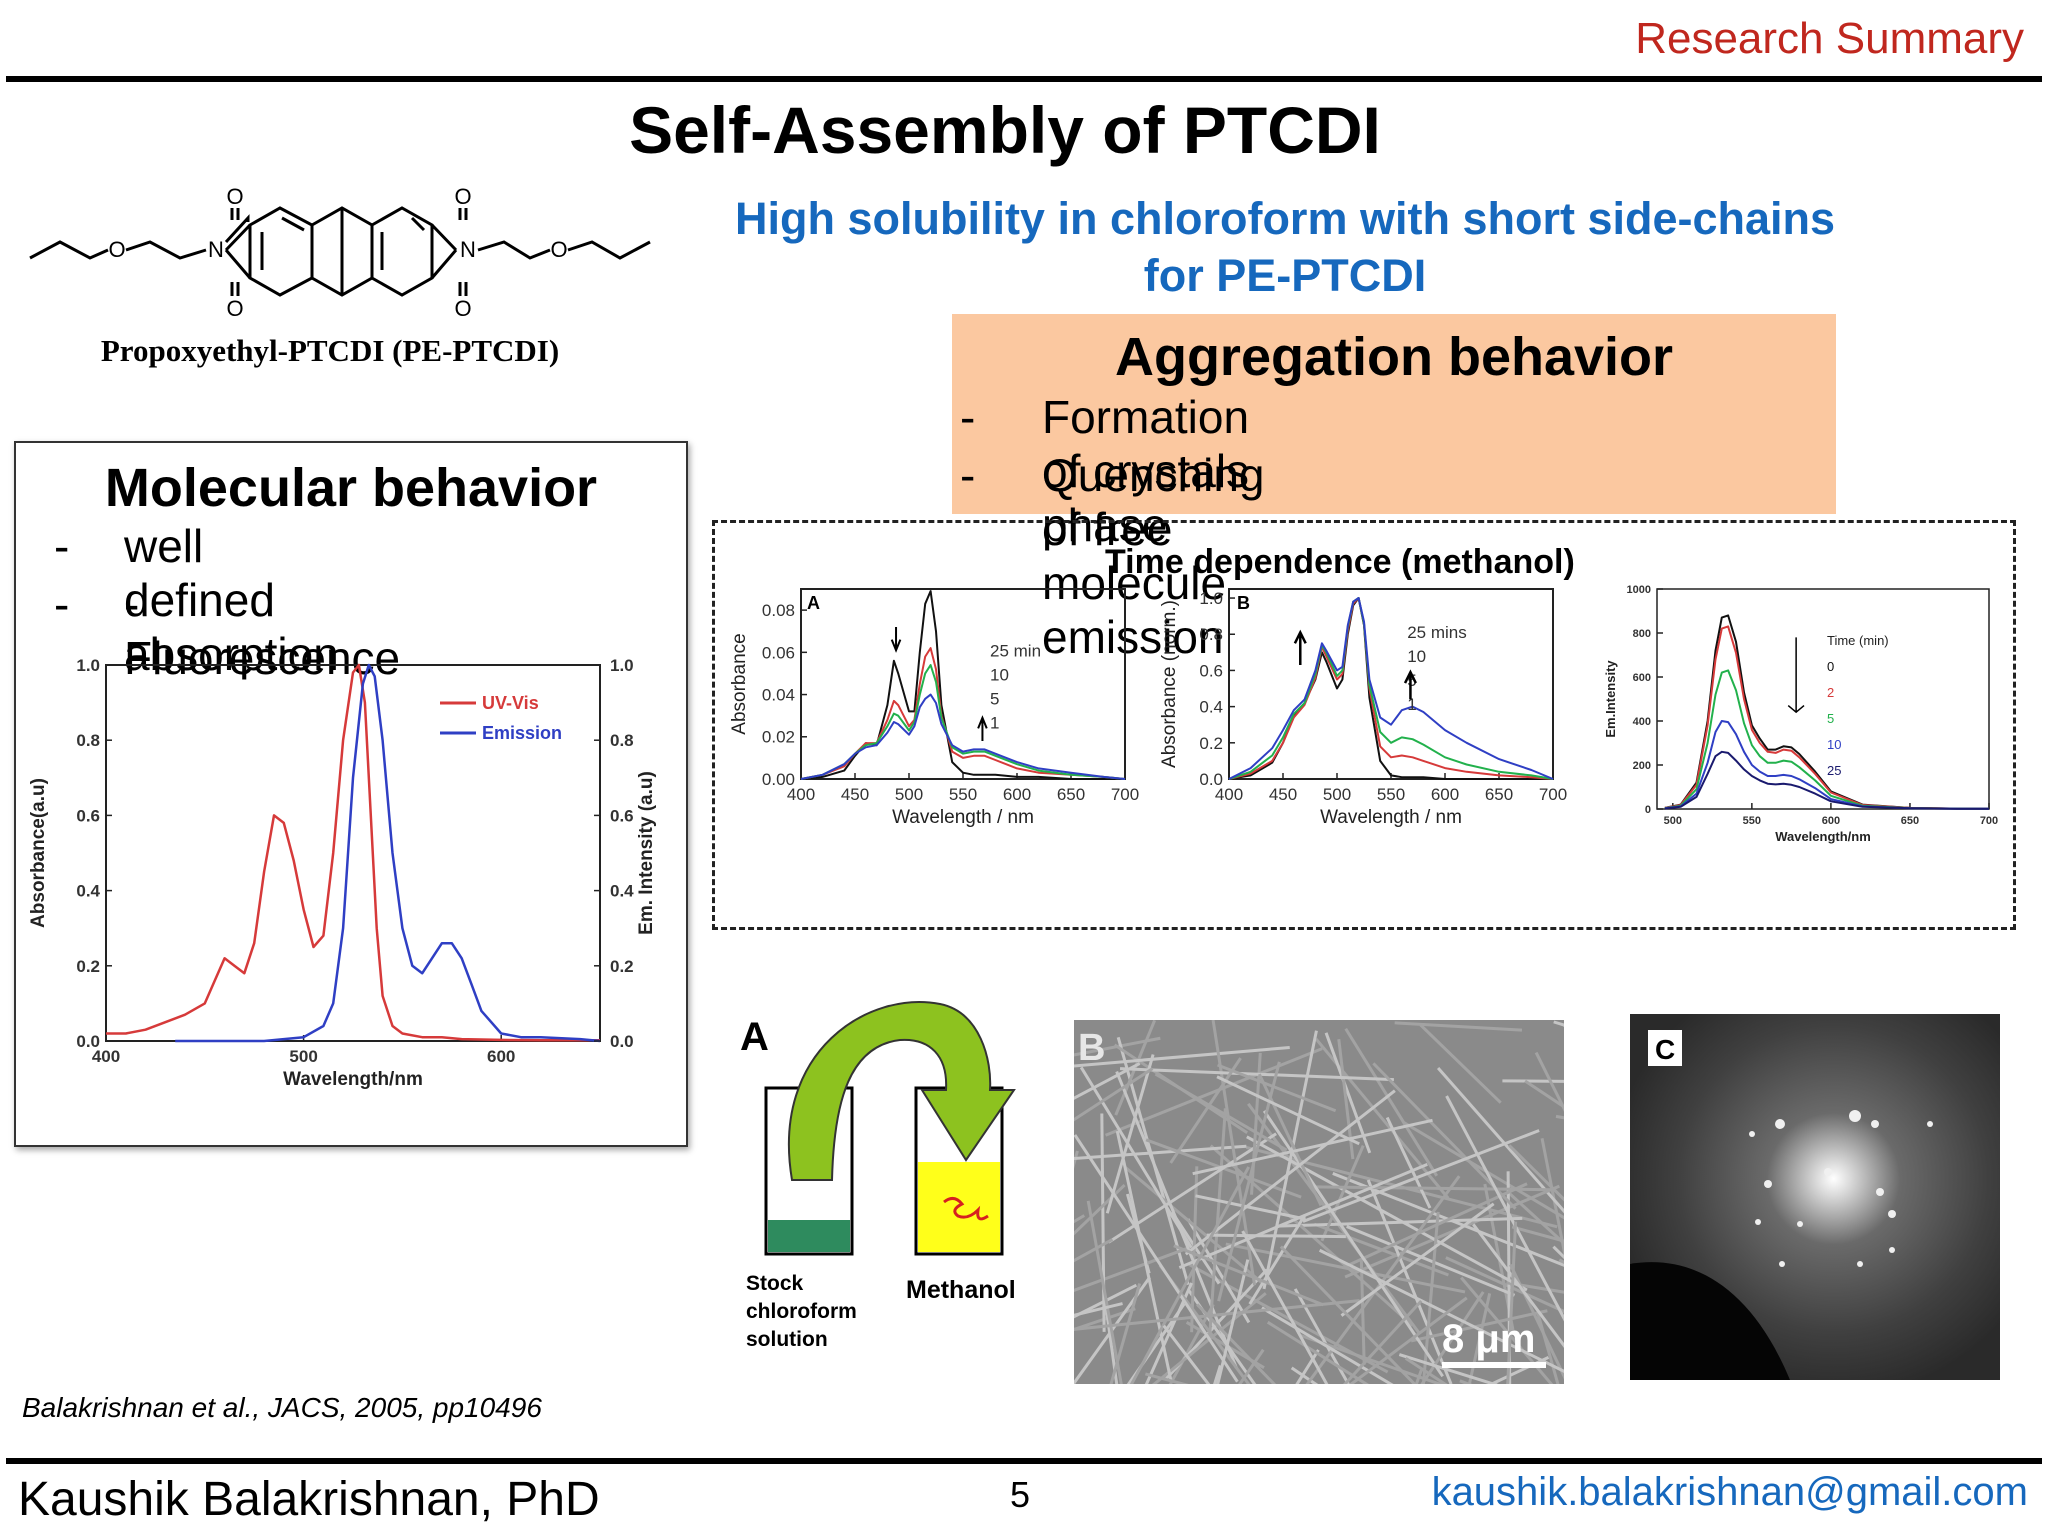 Image resolution: width=2048 pixels, height=1536 pixels. Describe the element at coordinates (622, 891) in the screenshot. I see `y2-tick-label: 0.4` at that location.